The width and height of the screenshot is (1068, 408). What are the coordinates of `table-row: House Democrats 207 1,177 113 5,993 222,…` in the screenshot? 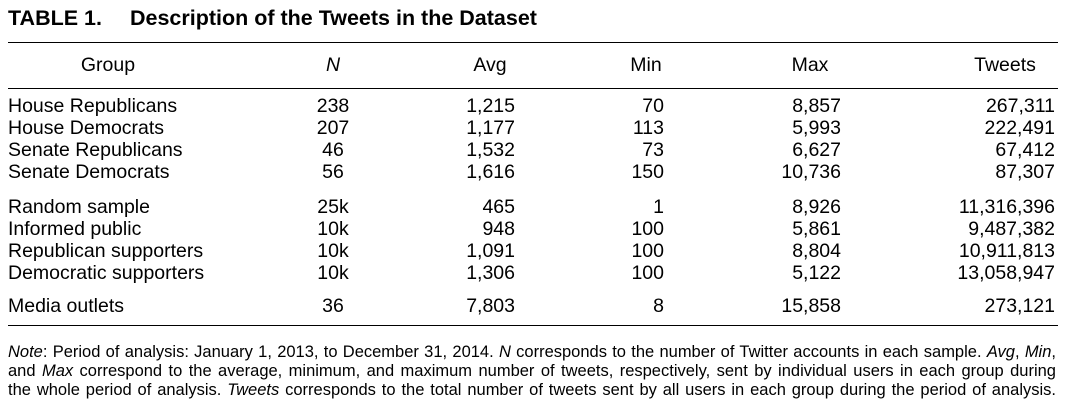 It's located at (534, 128).